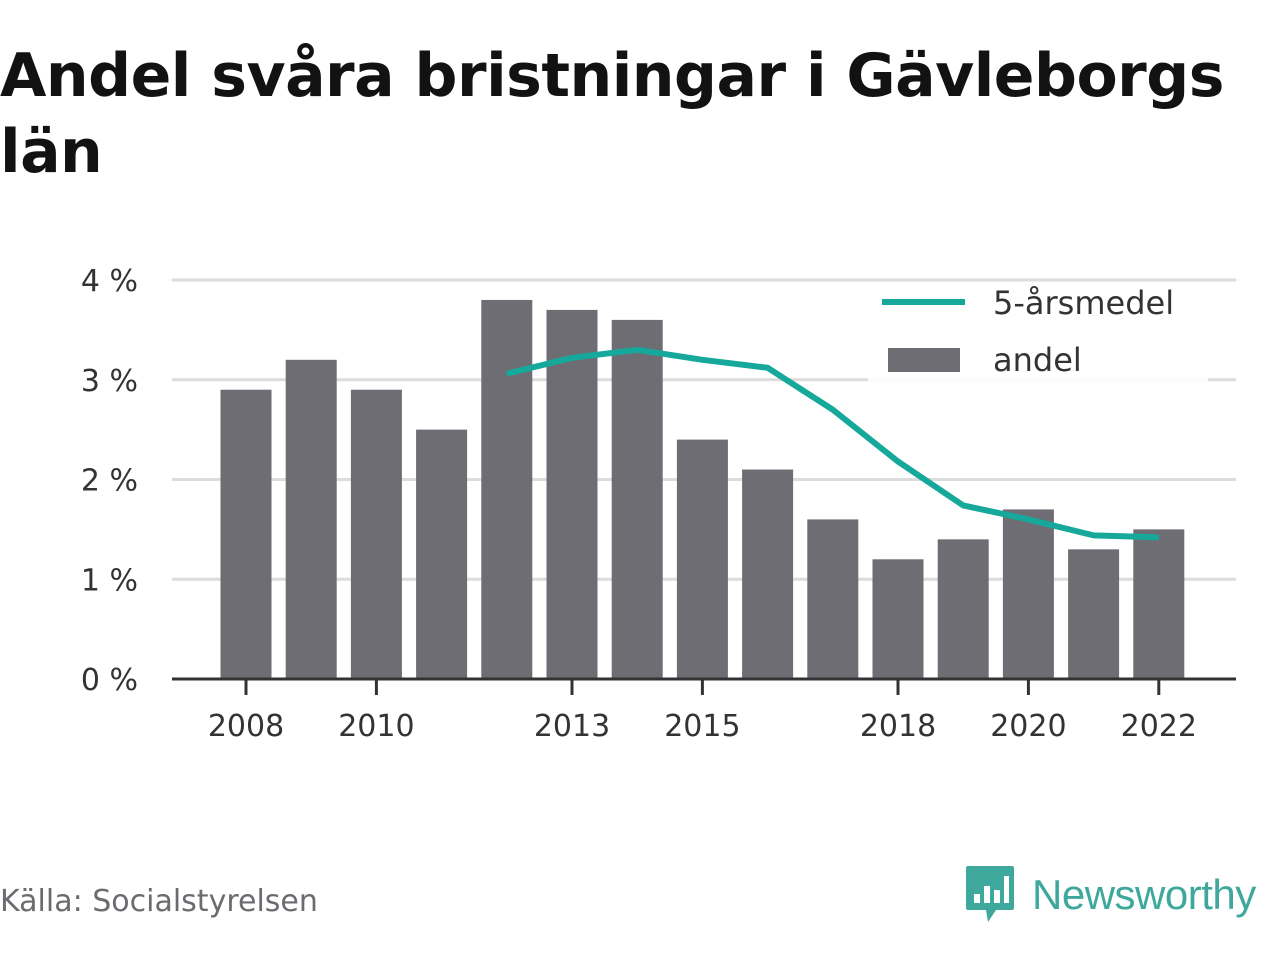 Image resolution: width=1280 pixels, height=960 pixels. Describe the element at coordinates (1094, 614) in the screenshot. I see `bar-2021` at that location.